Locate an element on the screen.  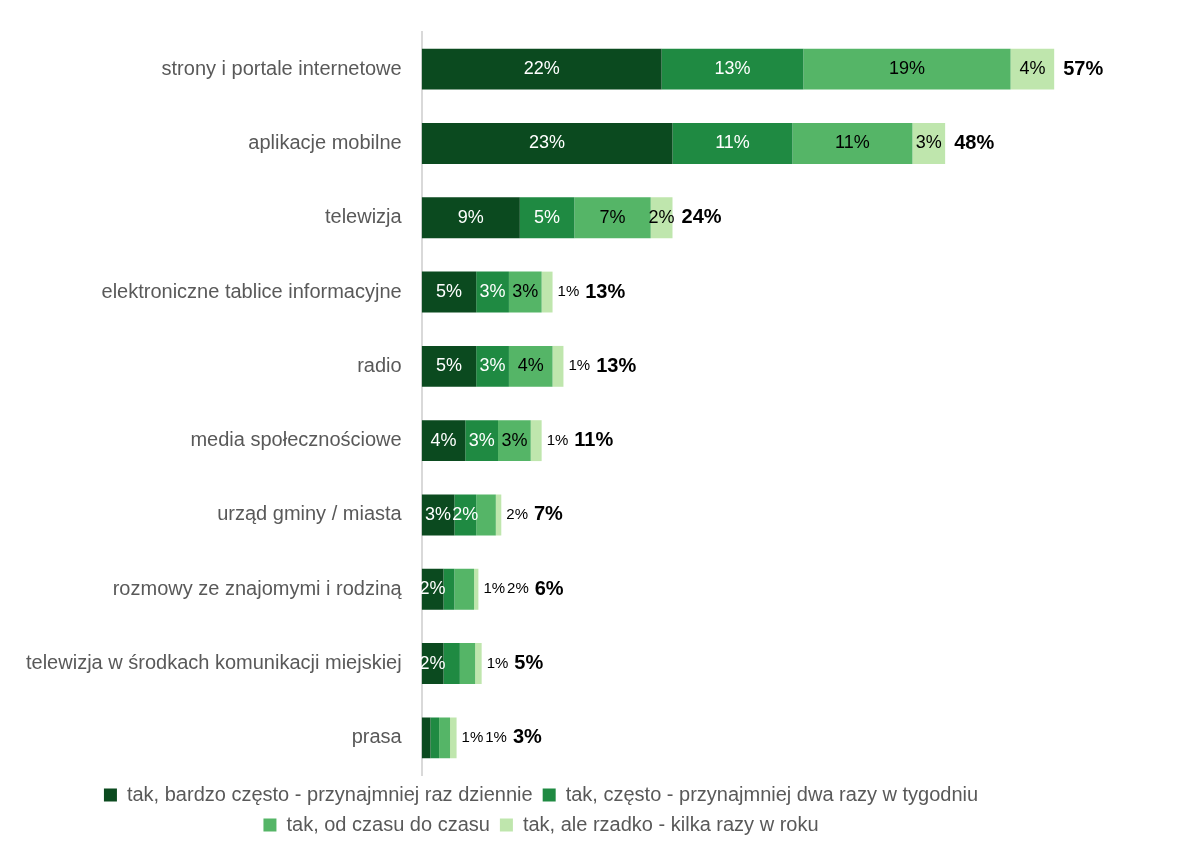
y-tick-label: prasa is located at coordinates (377, 736).